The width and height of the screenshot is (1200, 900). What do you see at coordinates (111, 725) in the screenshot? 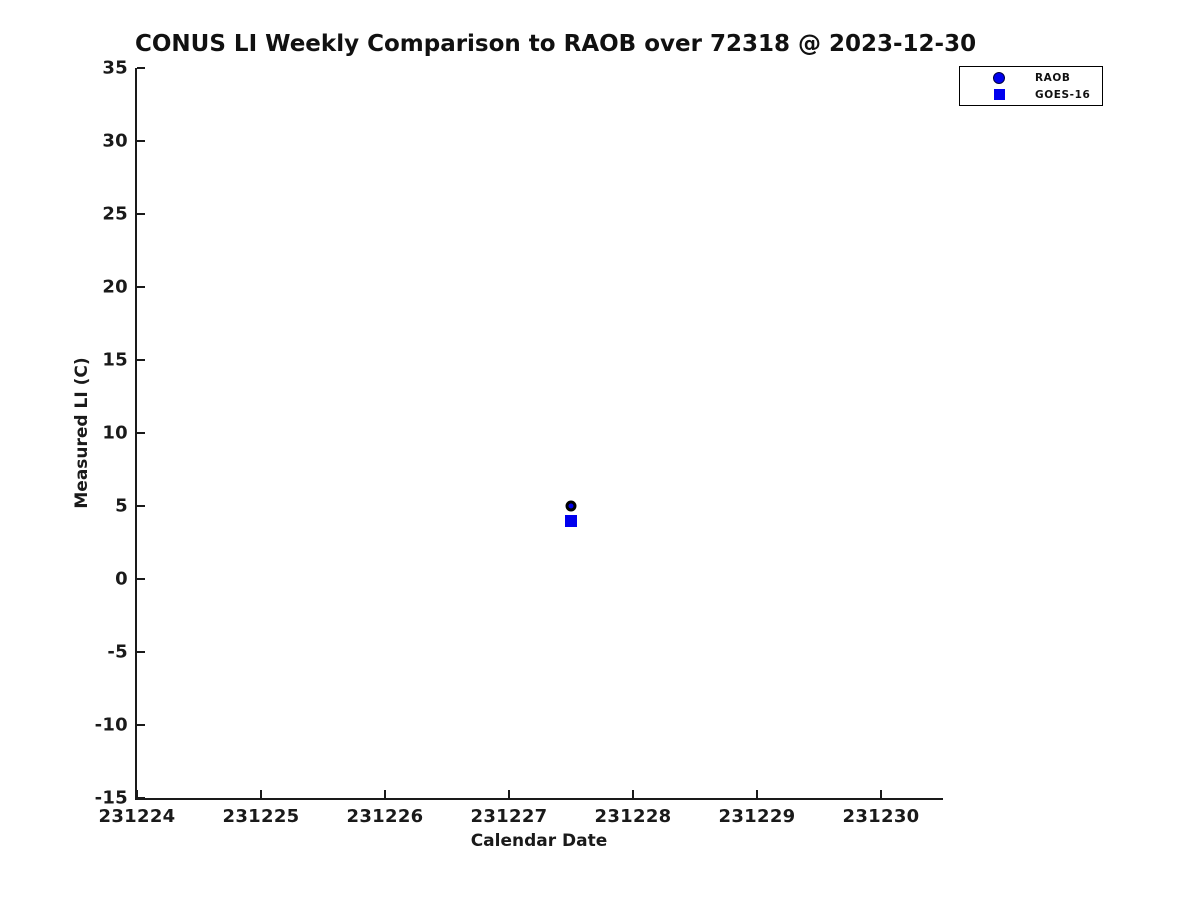
I see `y-tick-label: -10` at bounding box center [111, 725].